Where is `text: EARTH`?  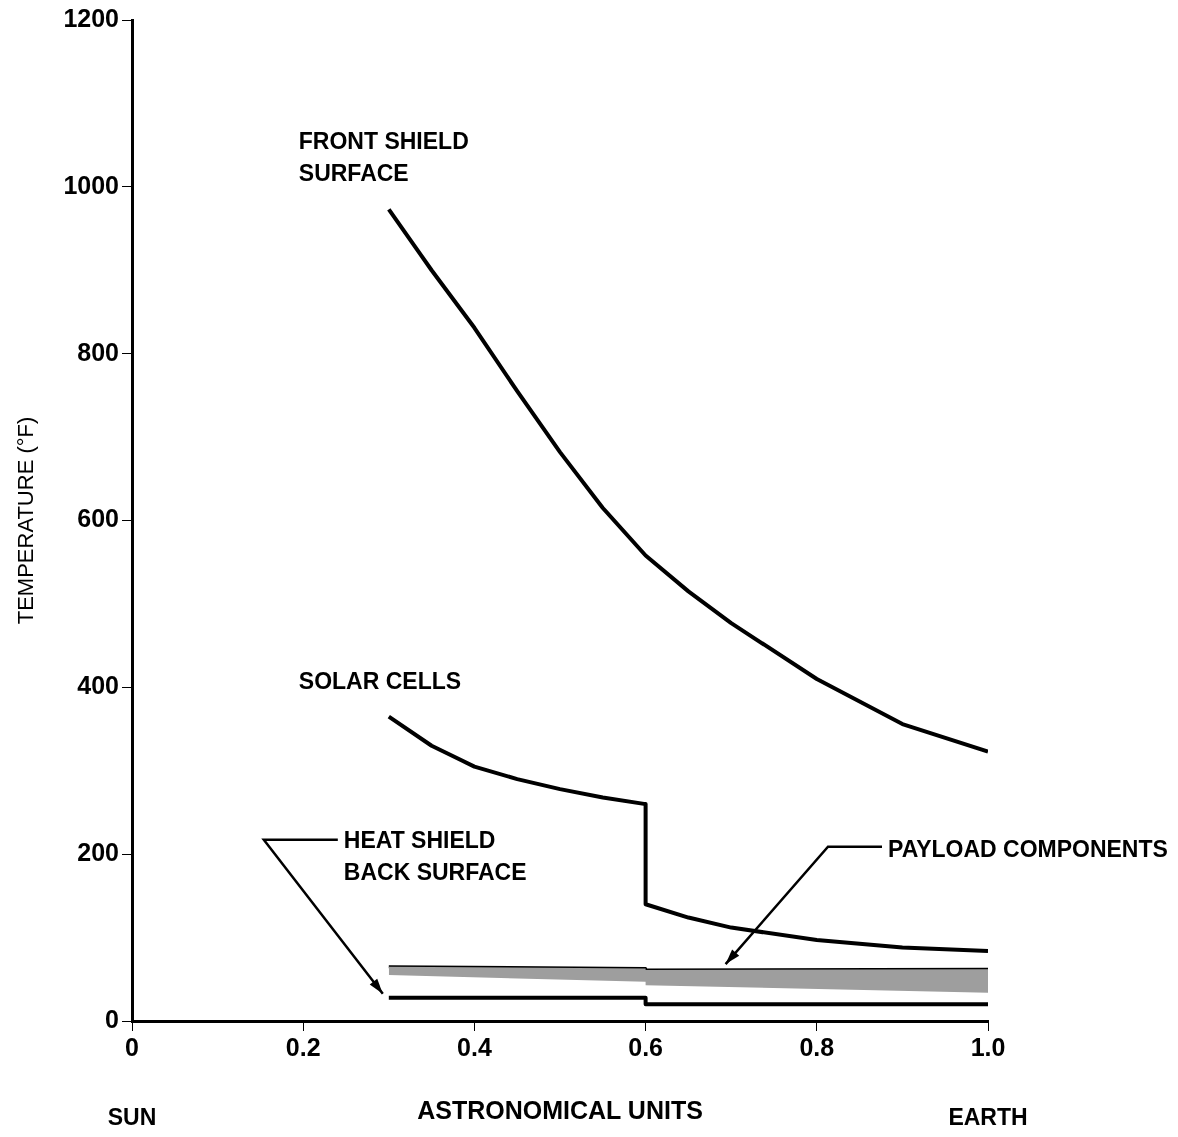
text: EARTH is located at coordinates (988, 1117).